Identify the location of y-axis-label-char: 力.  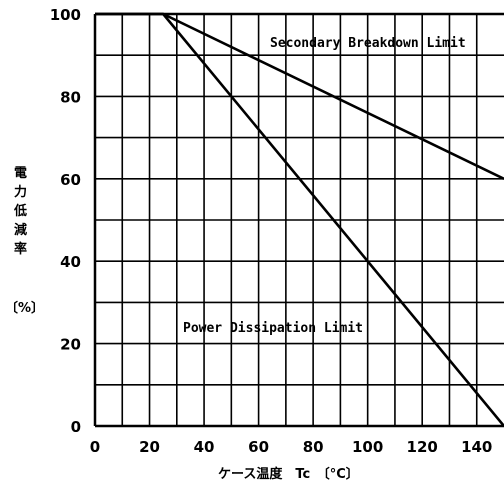
(20, 192).